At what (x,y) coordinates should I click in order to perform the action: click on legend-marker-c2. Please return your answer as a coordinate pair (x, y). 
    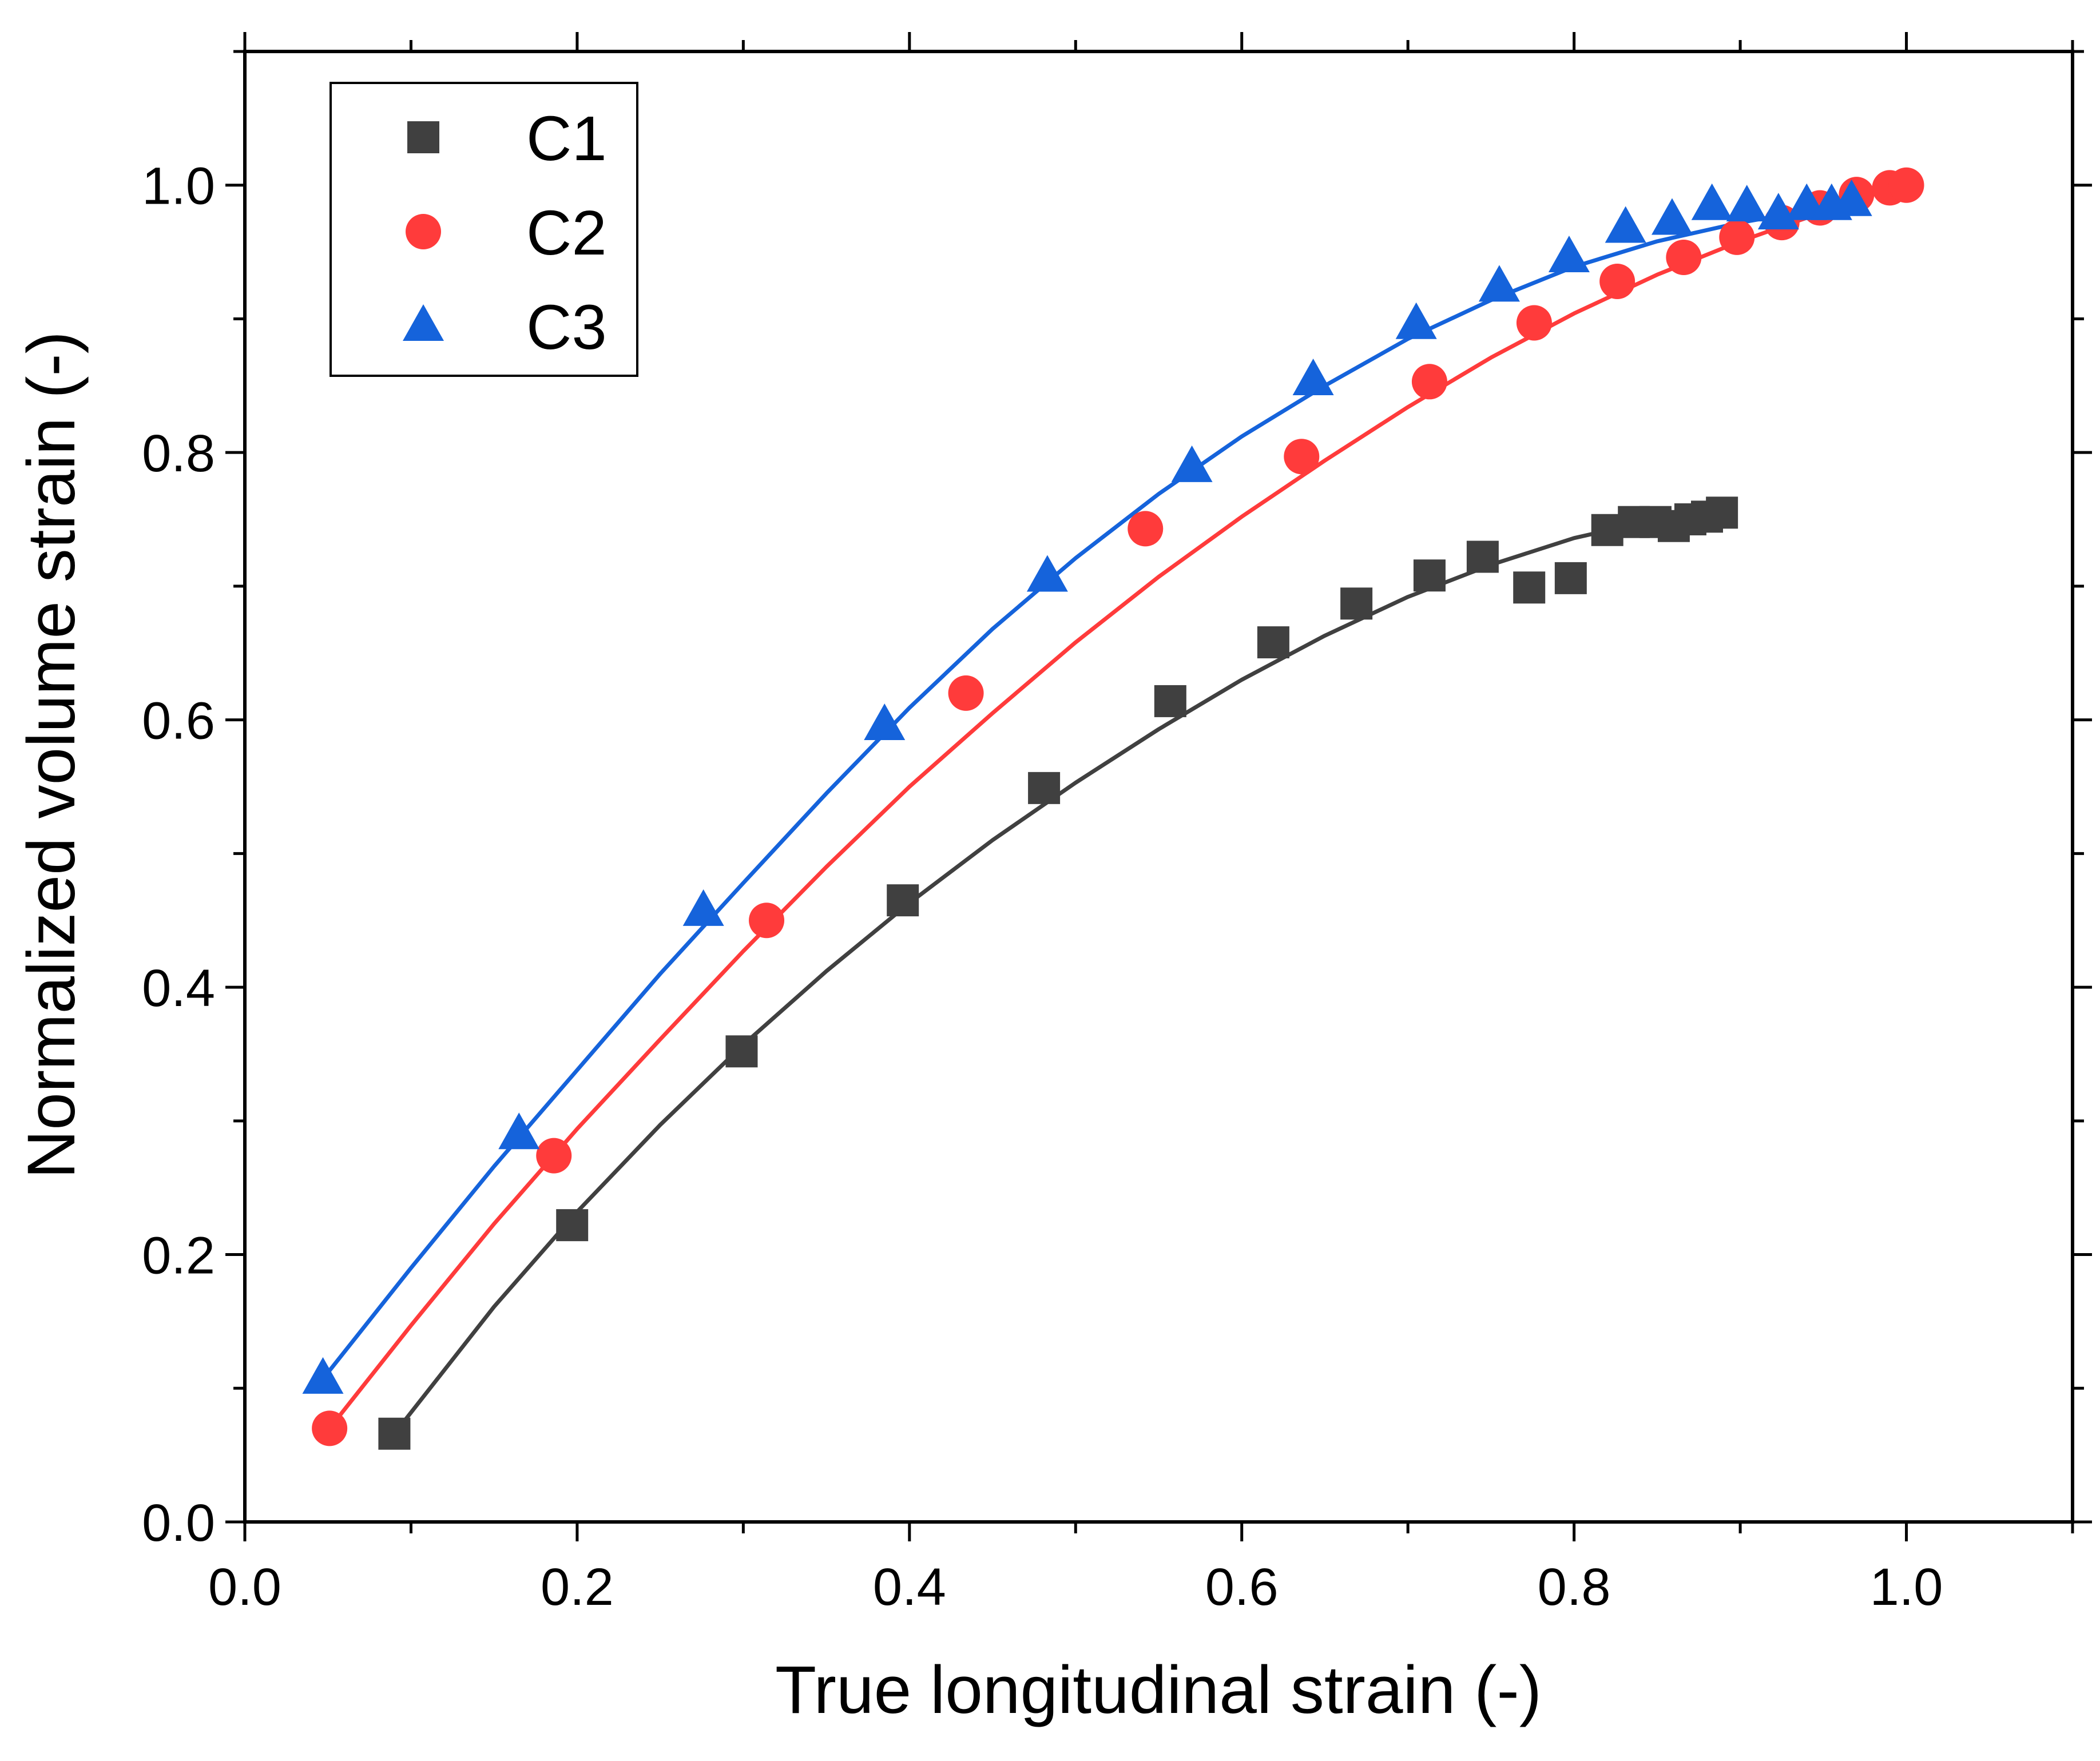
    Looking at the image, I should click on (424, 231).